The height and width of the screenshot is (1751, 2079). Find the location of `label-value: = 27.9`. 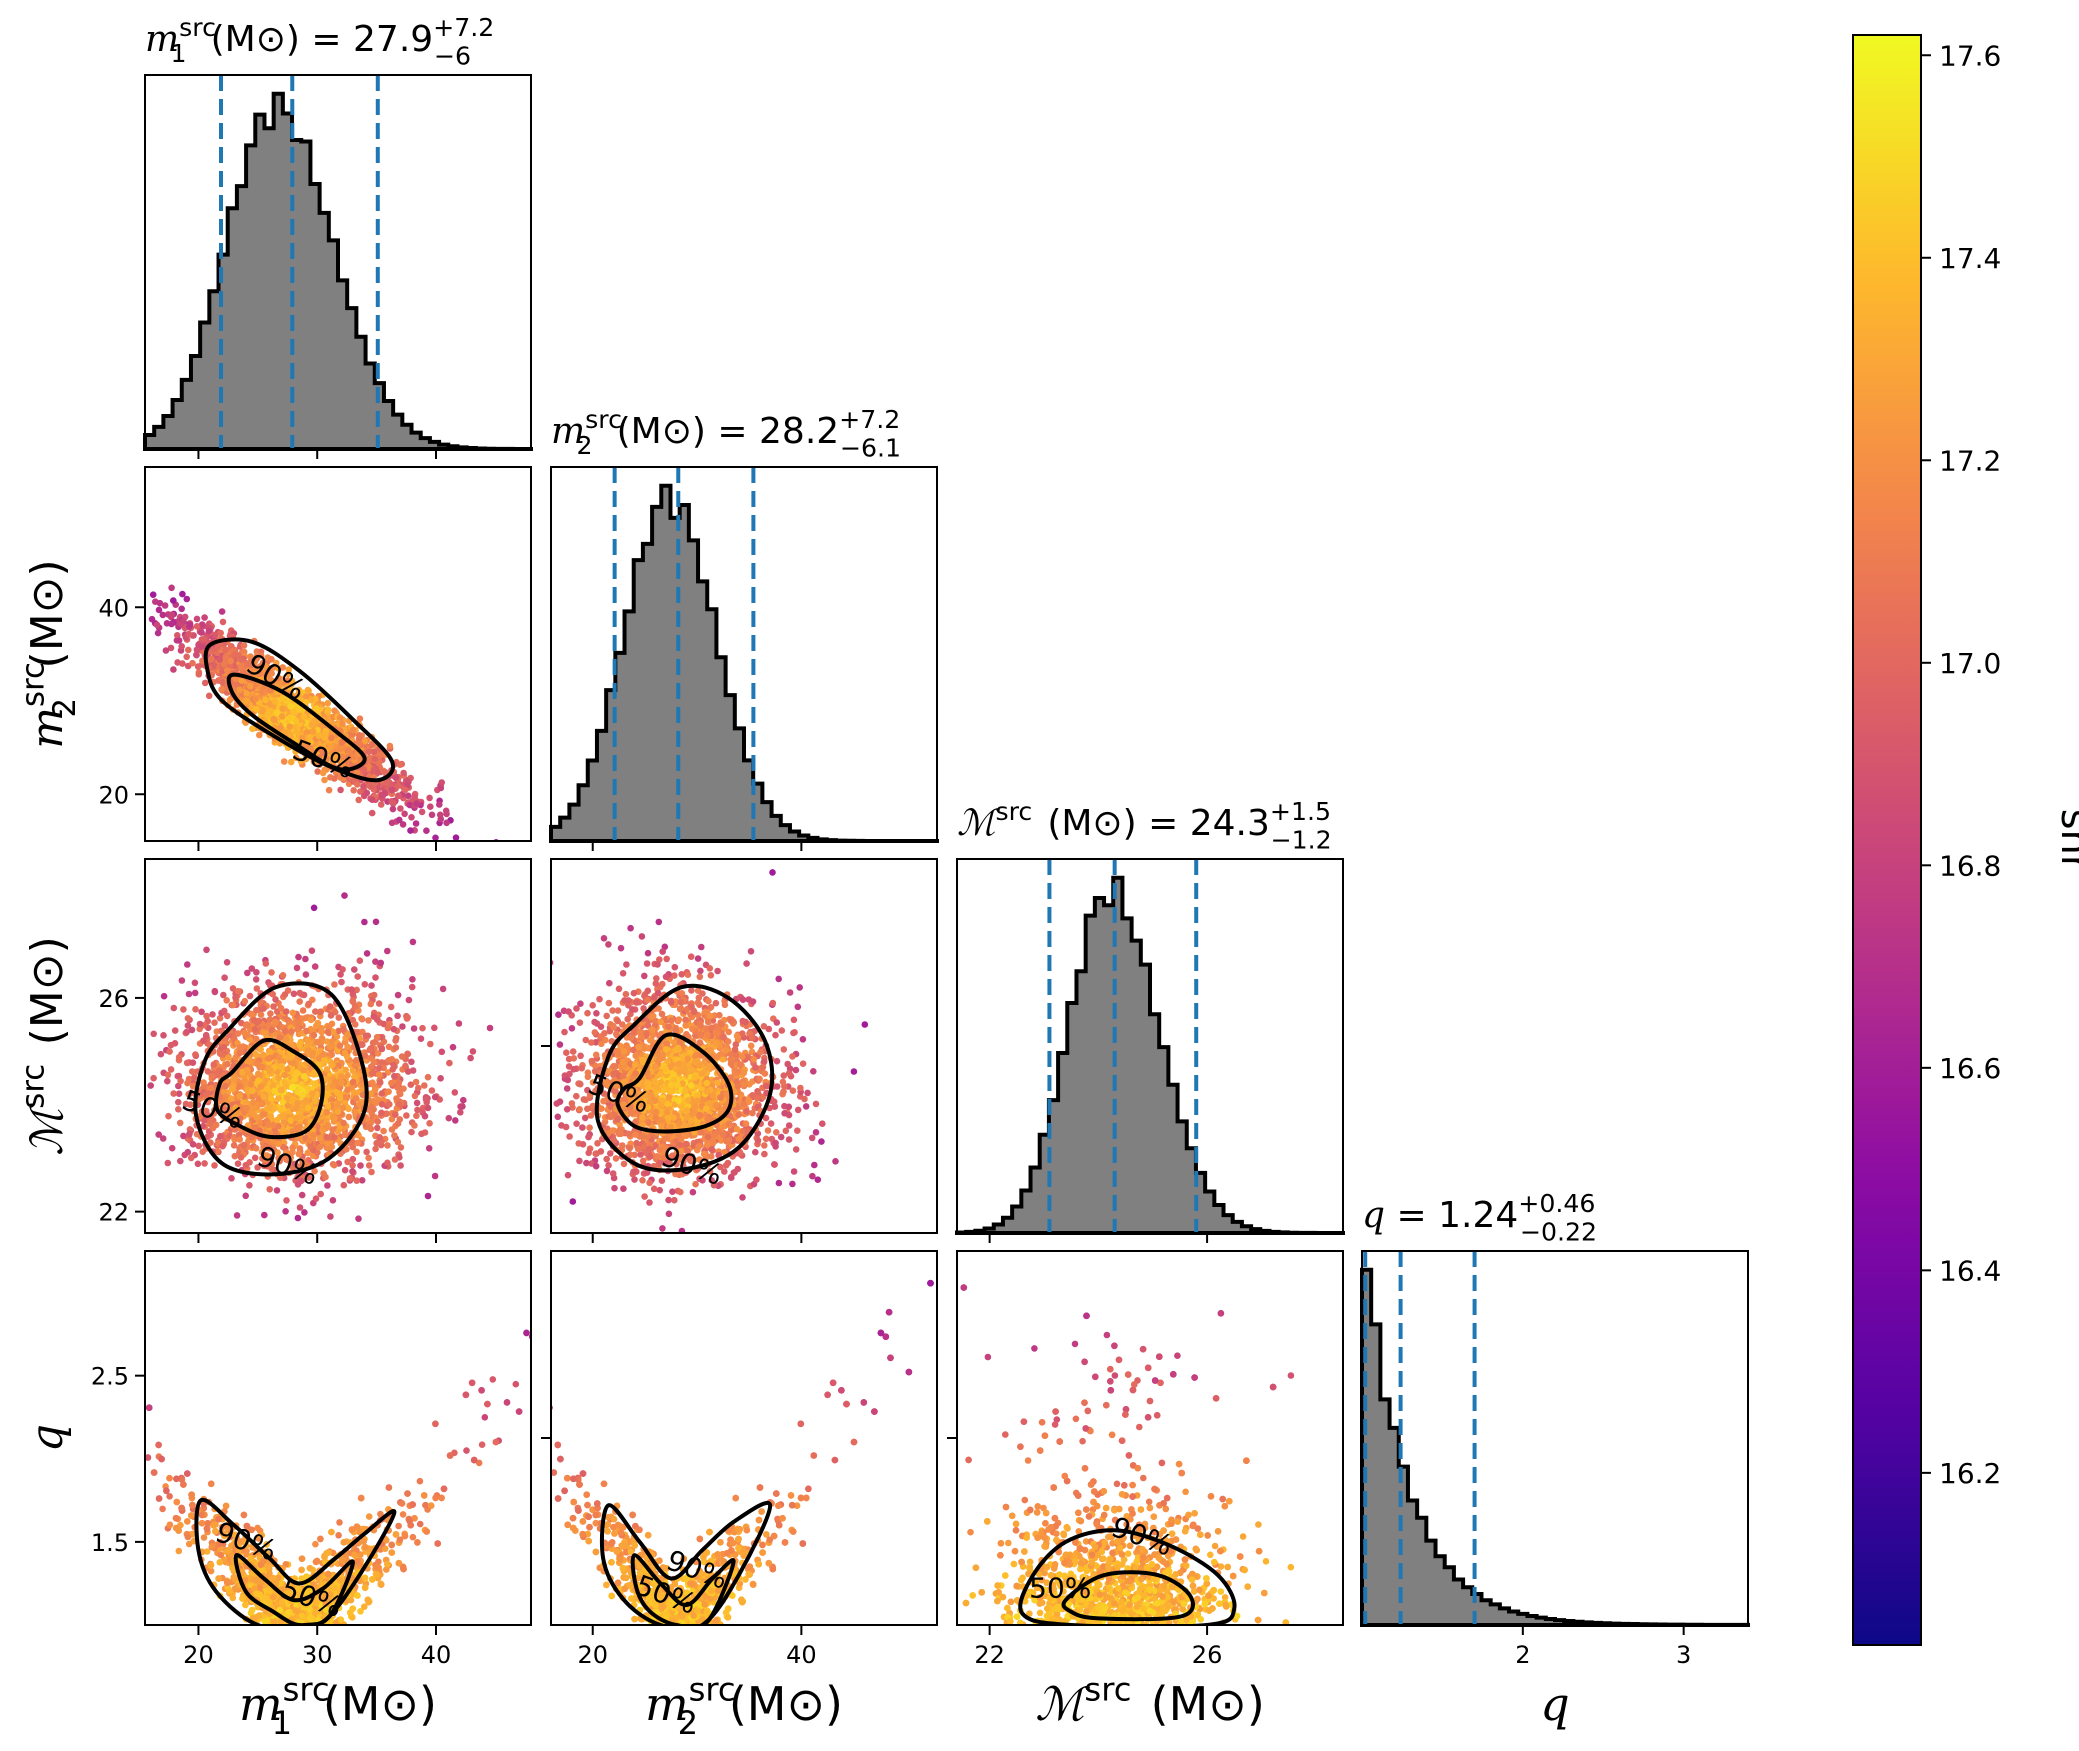

label-value: = 27.9 is located at coordinates (366, 39).